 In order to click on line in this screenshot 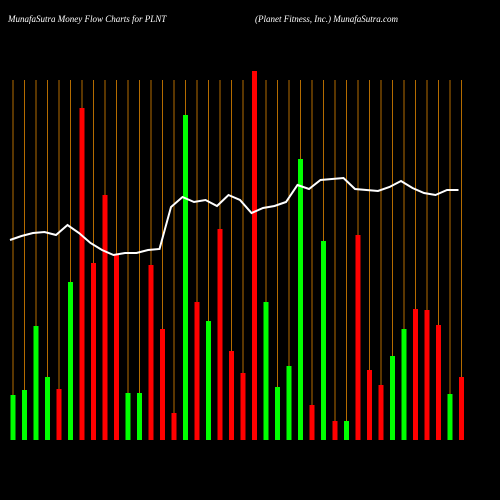, I will do `click(234, 216)`.